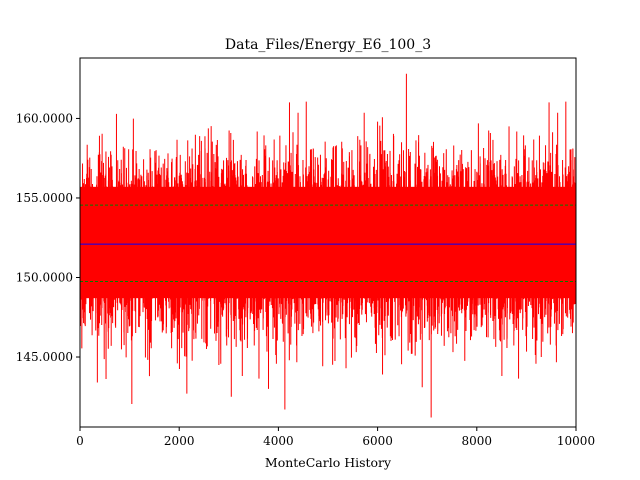 The width and height of the screenshot is (640, 480). Describe the element at coordinates (44, 198) in the screenshot. I see `y-tick-label: 155.0000` at that location.